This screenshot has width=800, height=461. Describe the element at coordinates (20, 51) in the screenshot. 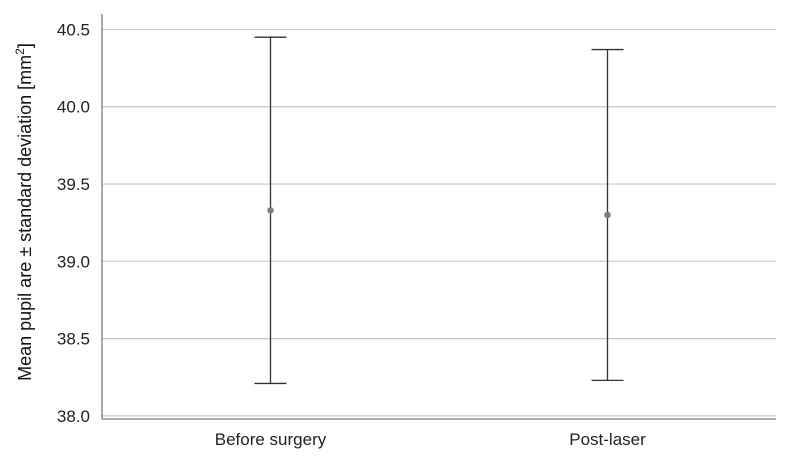

I see `y-axis-title-superscript: 2` at that location.